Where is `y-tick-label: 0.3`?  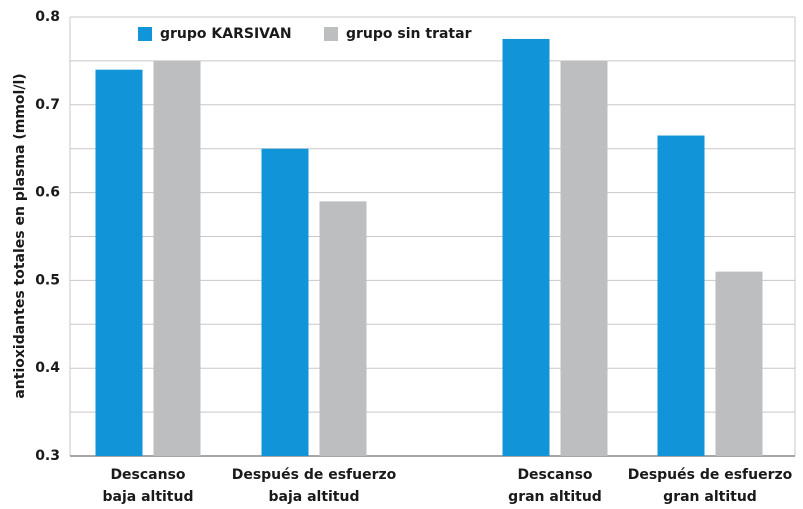 y-tick-label: 0.3 is located at coordinates (47, 456).